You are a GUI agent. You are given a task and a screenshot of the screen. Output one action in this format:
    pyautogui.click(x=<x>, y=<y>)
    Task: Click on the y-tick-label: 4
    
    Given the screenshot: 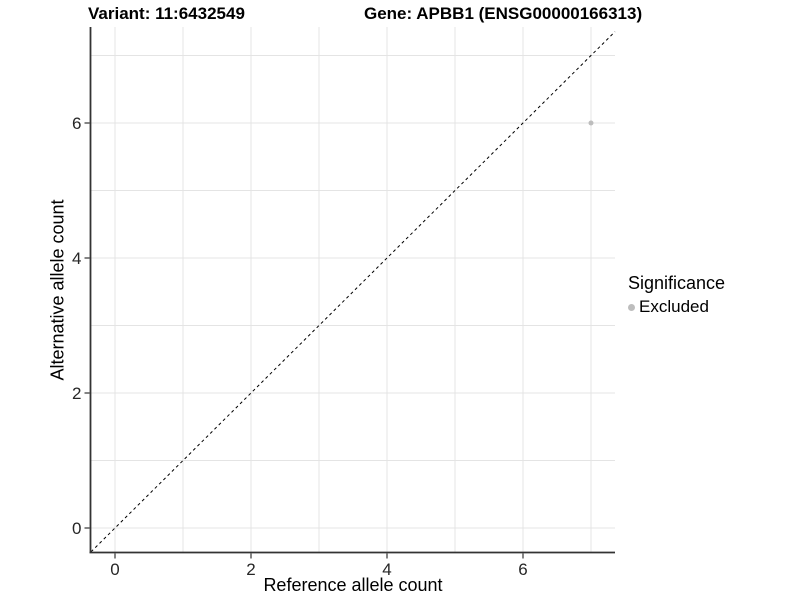 What is the action you would take?
    pyautogui.click(x=76, y=258)
    